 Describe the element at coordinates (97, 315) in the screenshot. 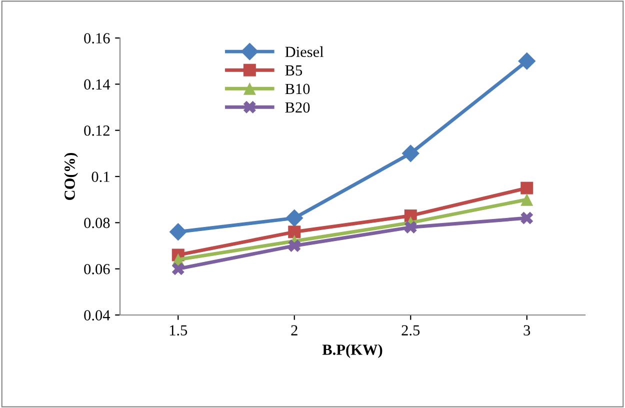

I see `y-tick-label: 0.04` at that location.